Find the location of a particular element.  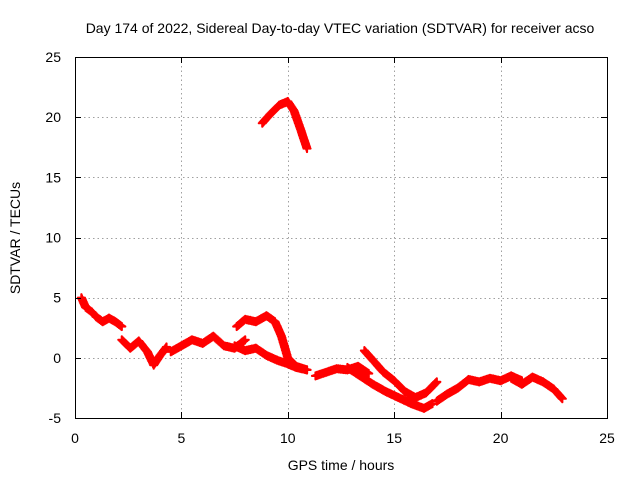

x-tick-label: 15 is located at coordinates (394, 438).